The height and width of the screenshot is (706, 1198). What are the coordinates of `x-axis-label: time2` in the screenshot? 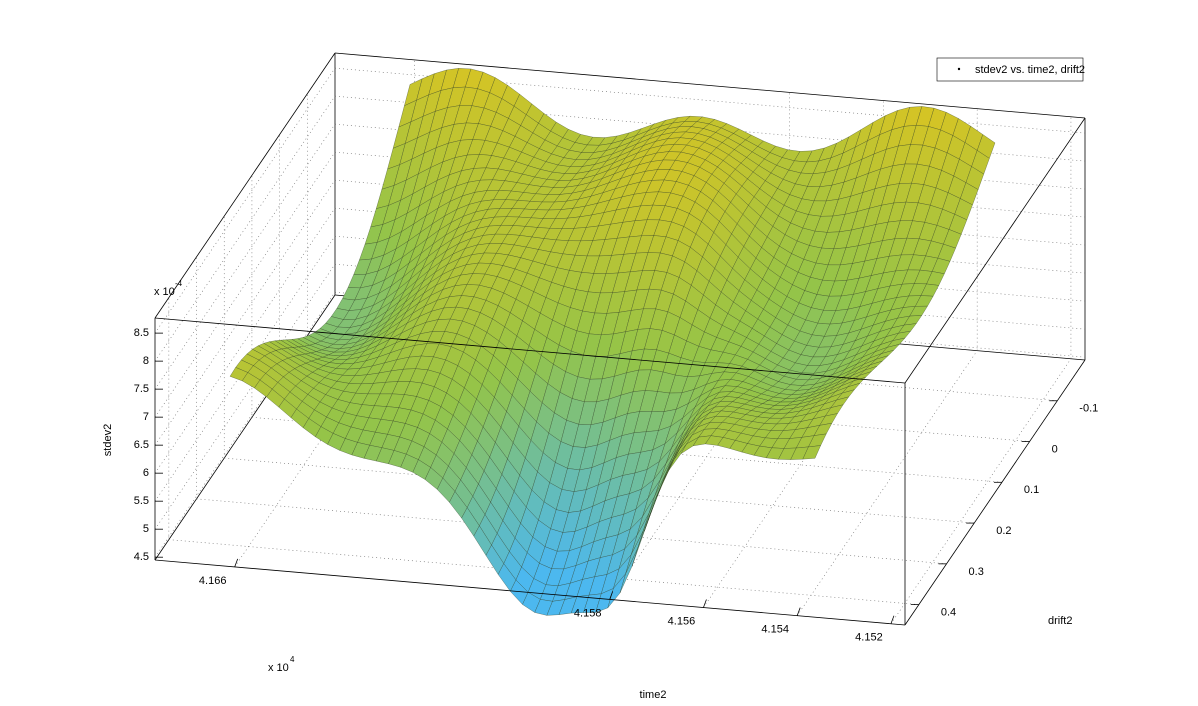 It's located at (653, 695).